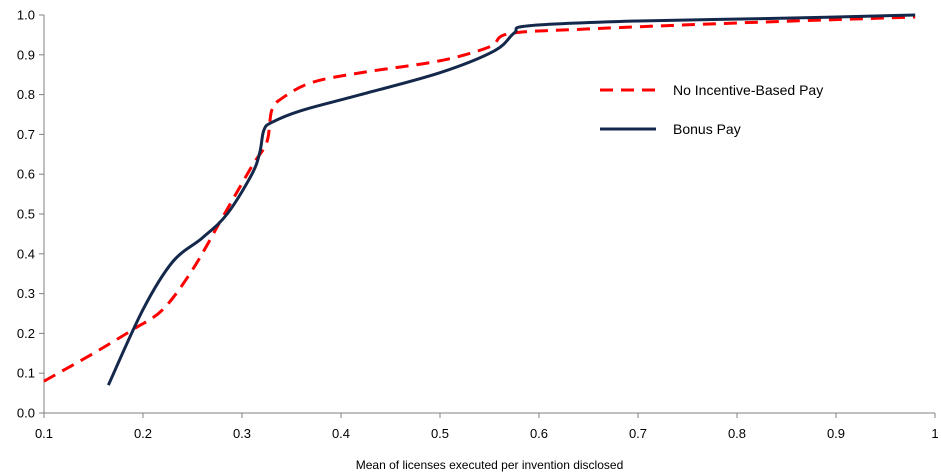  Describe the element at coordinates (26, 333) in the screenshot. I see `y-tick-label: 0.2` at that location.